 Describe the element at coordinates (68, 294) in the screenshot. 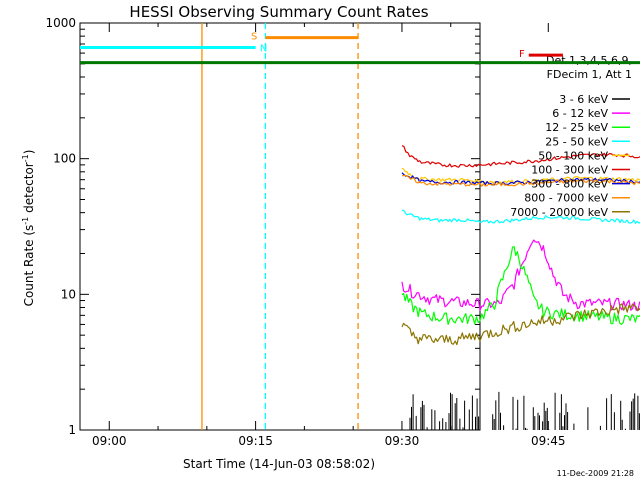

I see `y-tick-label: 10` at that location.